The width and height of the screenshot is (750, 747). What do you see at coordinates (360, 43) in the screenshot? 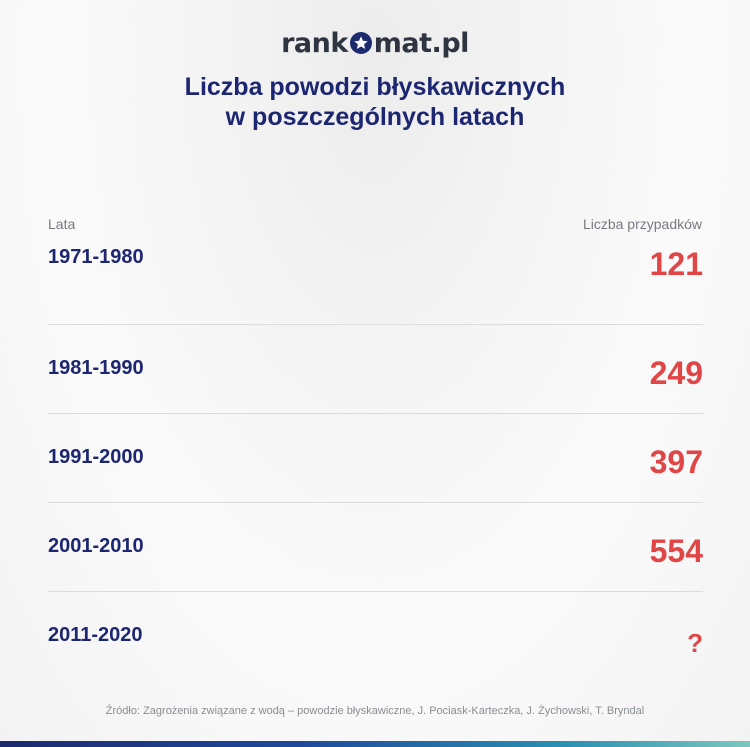
I see `star-icon` at bounding box center [360, 43].